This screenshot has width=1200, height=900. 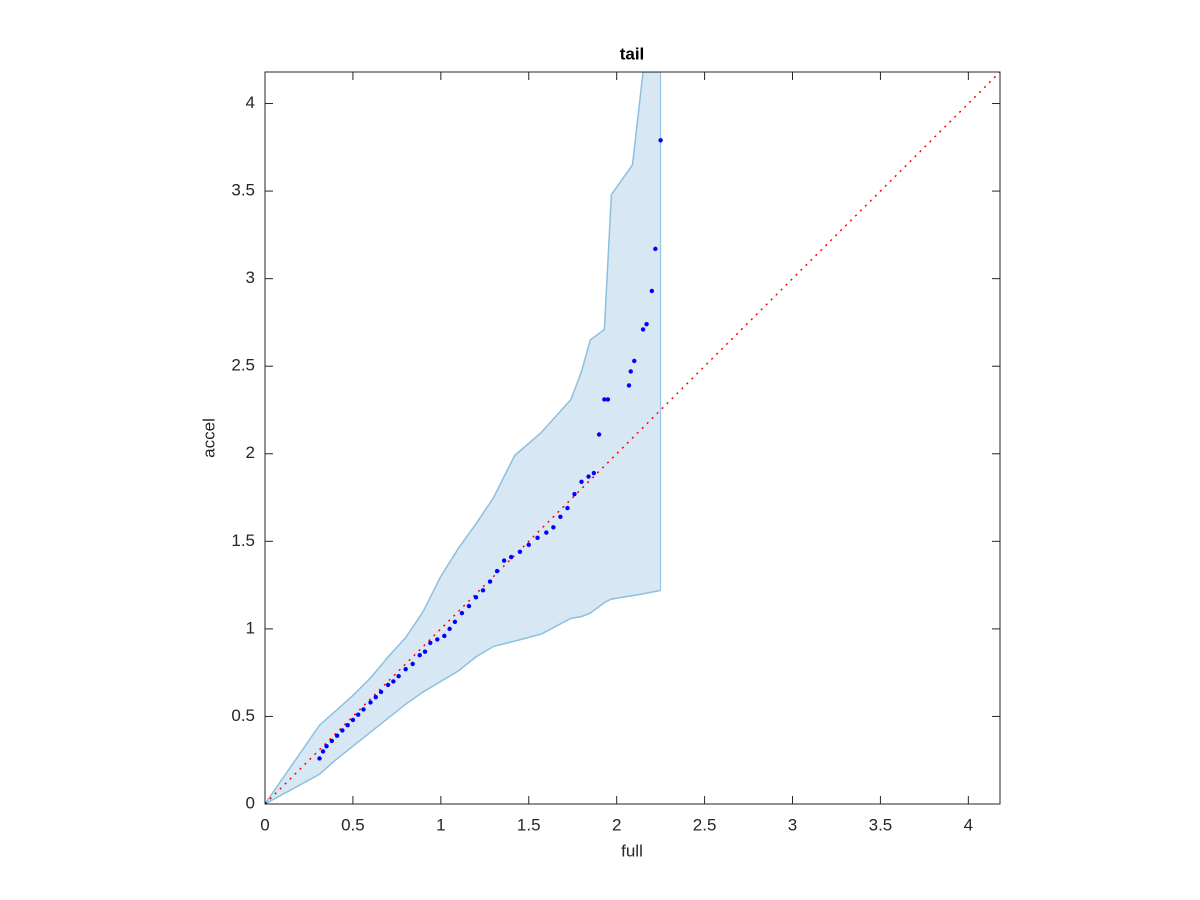 What do you see at coordinates (616, 824) in the screenshot?
I see `x-tick-label: 2` at bounding box center [616, 824].